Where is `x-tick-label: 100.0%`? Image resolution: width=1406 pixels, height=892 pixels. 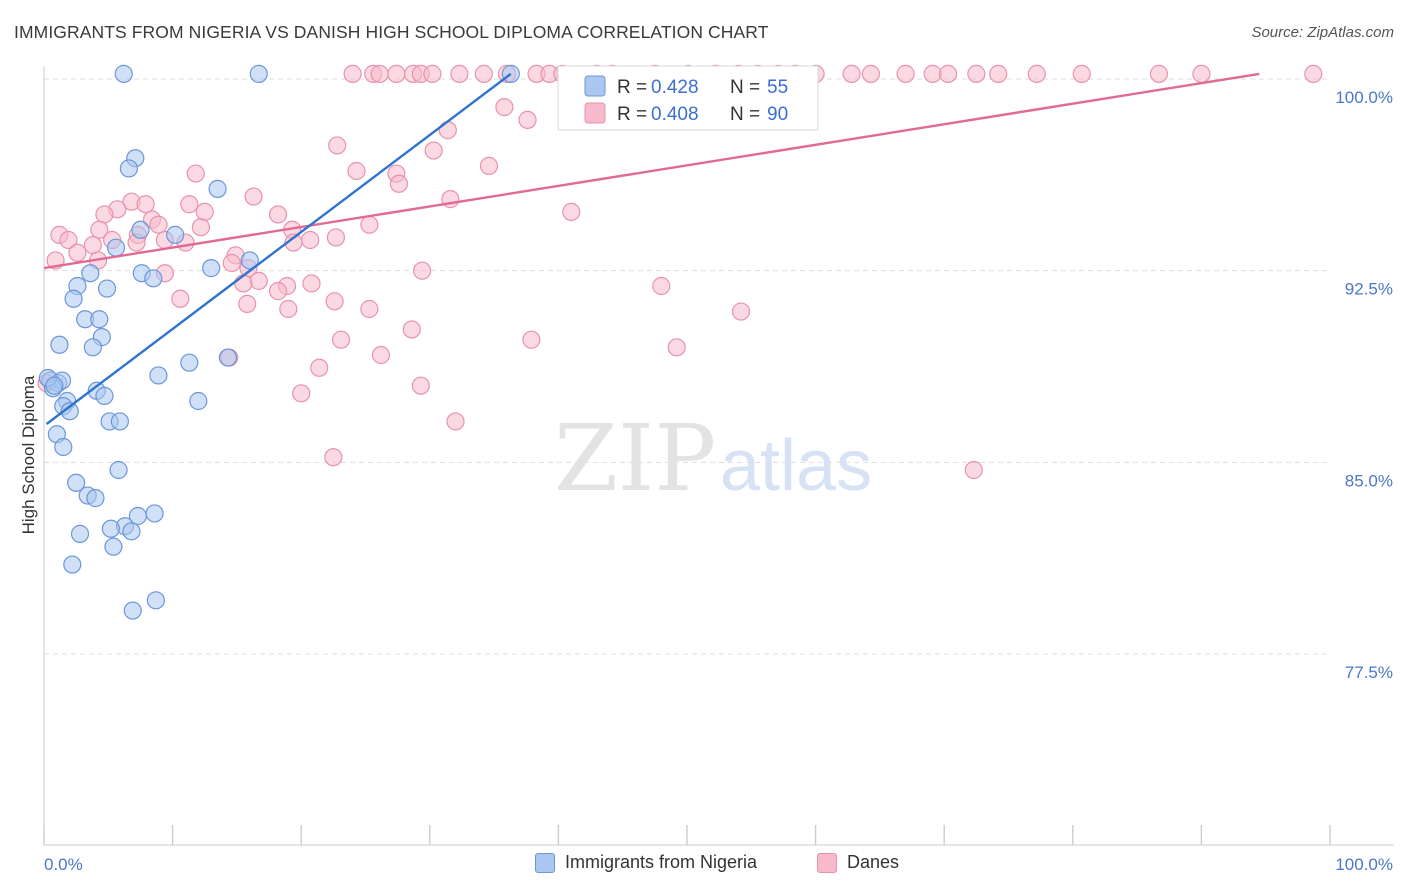
x-tick-label: 100.0% is located at coordinates (1364, 864).